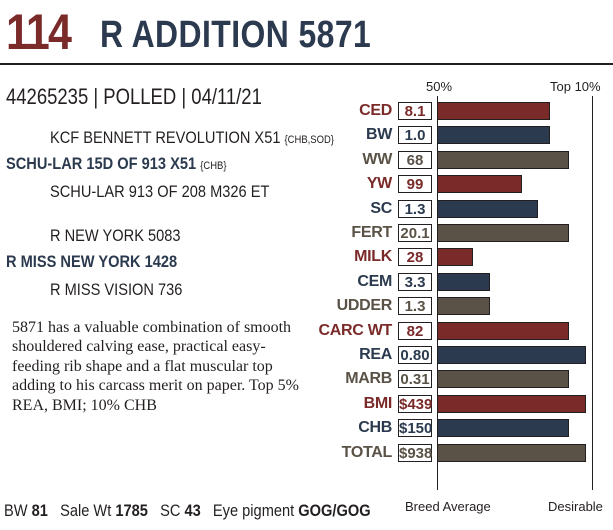 This screenshot has width=613, height=530. Describe the element at coordinates (503, 233) in the screenshot. I see `bar-fert` at that location.